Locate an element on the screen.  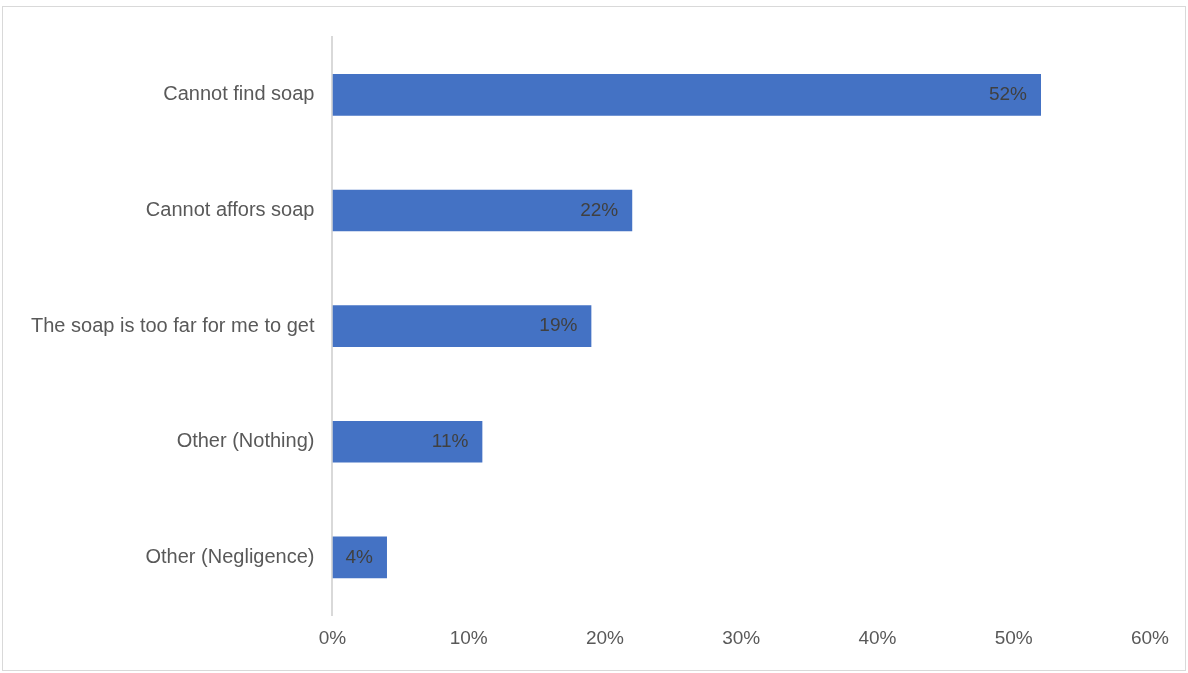
x-tick-label: 20% is located at coordinates (605, 637).